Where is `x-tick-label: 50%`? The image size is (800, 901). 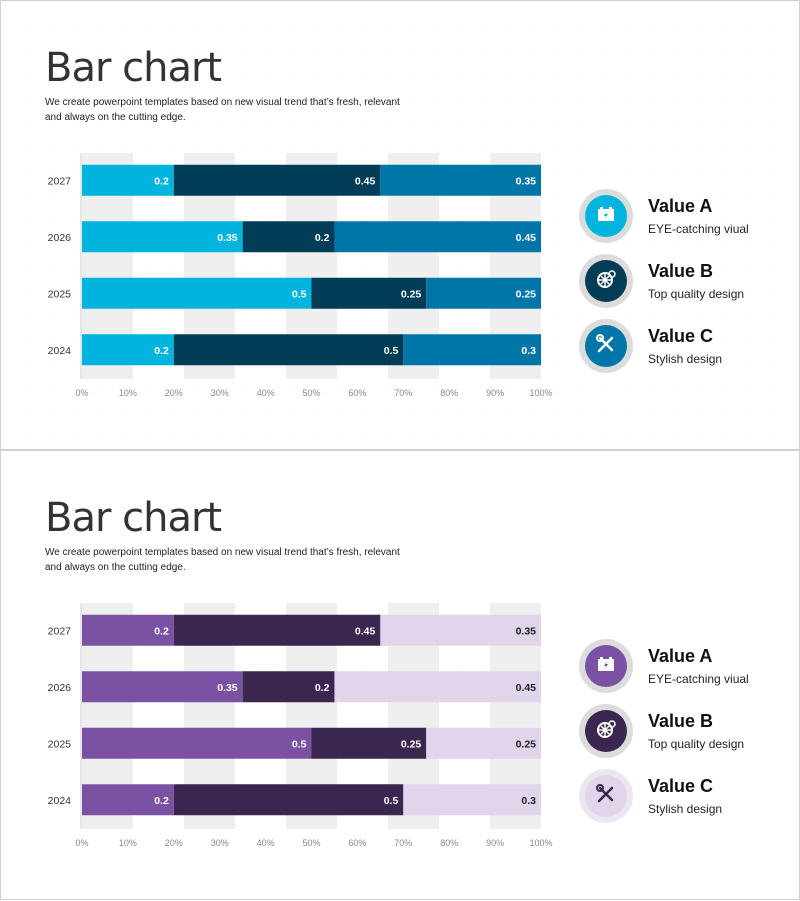
x-tick-label: 50% is located at coordinates (311, 393).